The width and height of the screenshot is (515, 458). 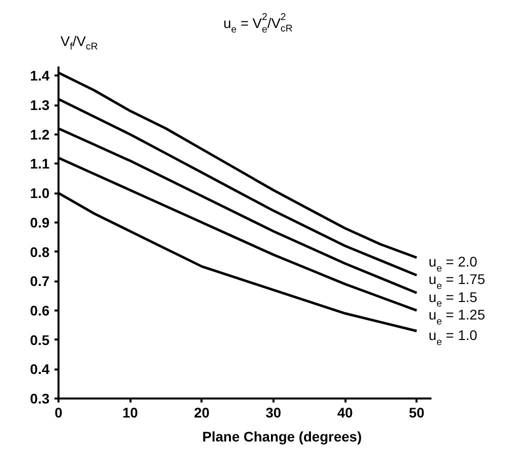 I want to click on y-tick-label: 0.4, so click(x=40, y=369).